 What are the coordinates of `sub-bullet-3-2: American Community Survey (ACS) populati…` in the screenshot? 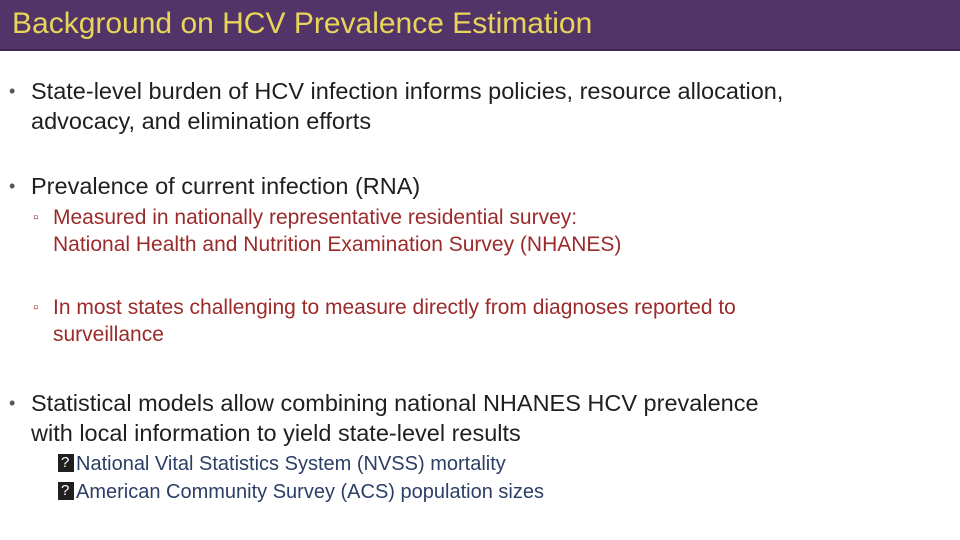 It's located at (301, 491).